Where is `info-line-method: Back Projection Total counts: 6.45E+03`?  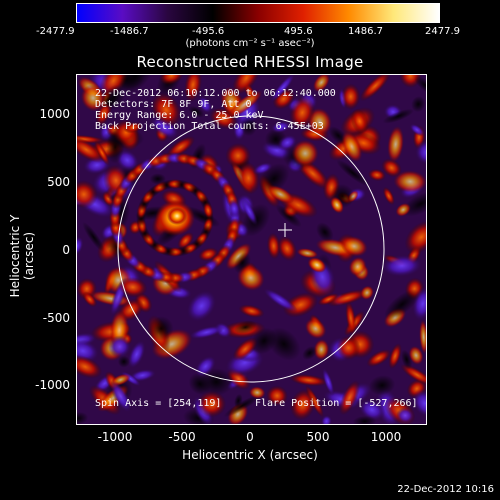 info-line-method: Back Projection Total counts: 6.45E+03 is located at coordinates (209, 126).